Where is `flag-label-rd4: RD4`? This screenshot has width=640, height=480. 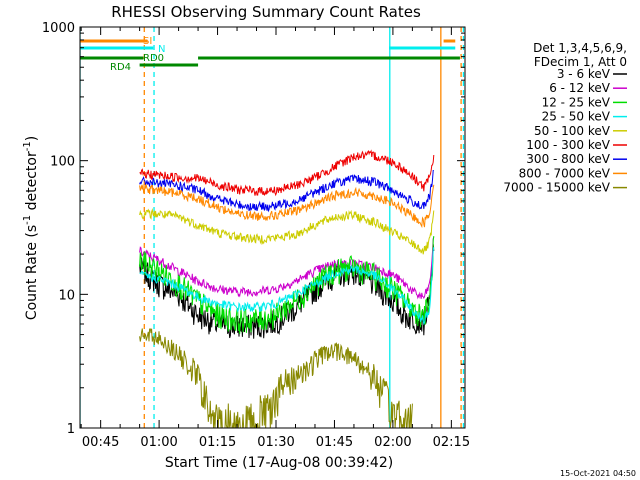 flag-label-rd4: RD4 is located at coordinates (120, 67).